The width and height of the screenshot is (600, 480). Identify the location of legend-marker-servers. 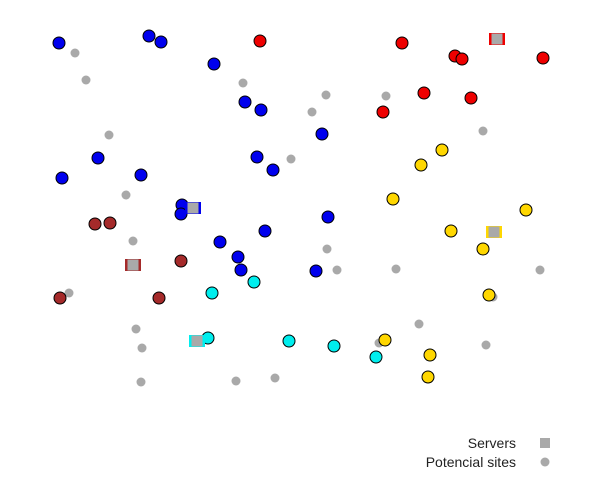
(545, 443).